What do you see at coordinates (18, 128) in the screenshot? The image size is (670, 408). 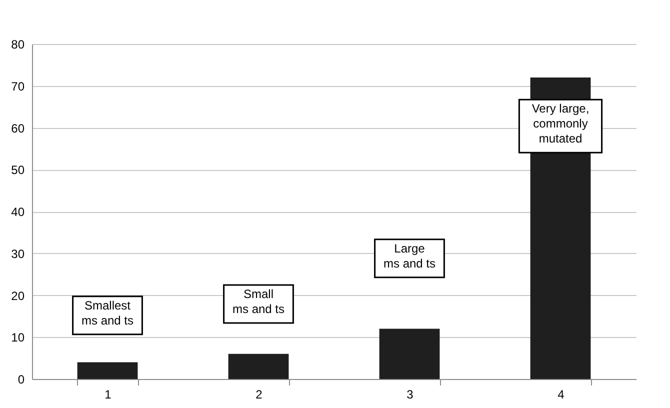 I see `y-tick-label: 60` at bounding box center [18, 128].